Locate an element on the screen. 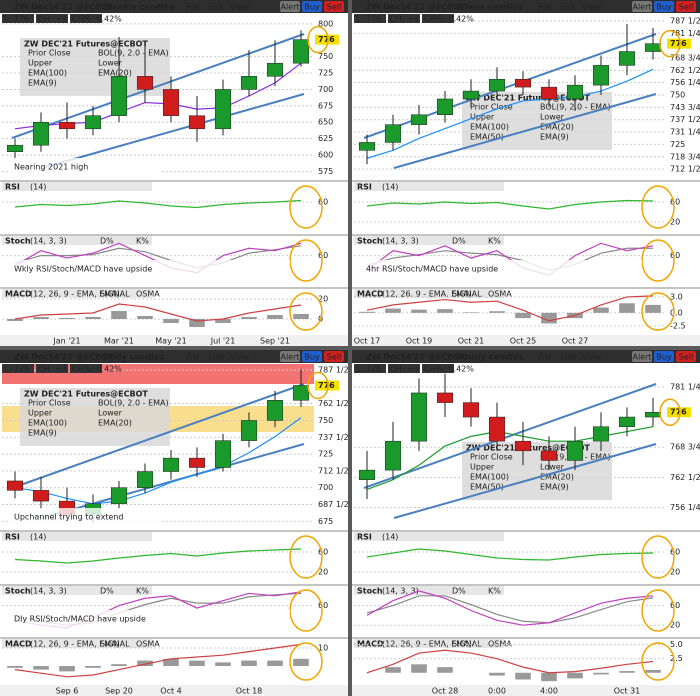  annotation: Dly RSI/Stoch/MACD have upside is located at coordinates (80, 619).